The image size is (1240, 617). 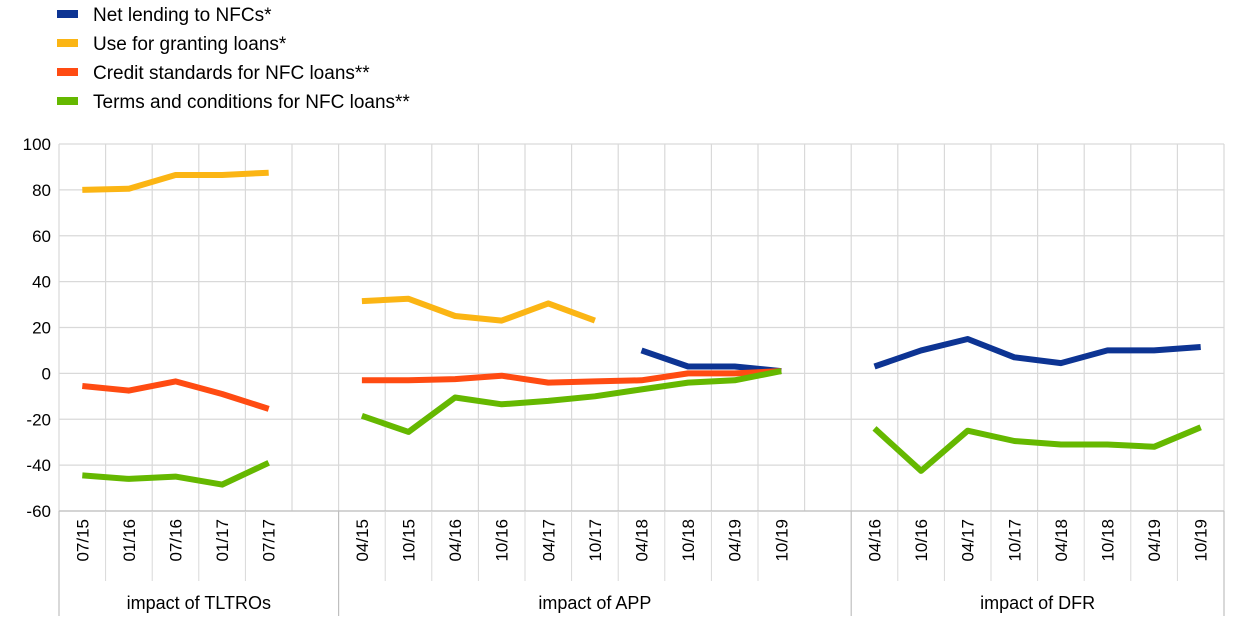 What do you see at coordinates (41, 328) in the screenshot?
I see `y-tick-label: 20` at bounding box center [41, 328].